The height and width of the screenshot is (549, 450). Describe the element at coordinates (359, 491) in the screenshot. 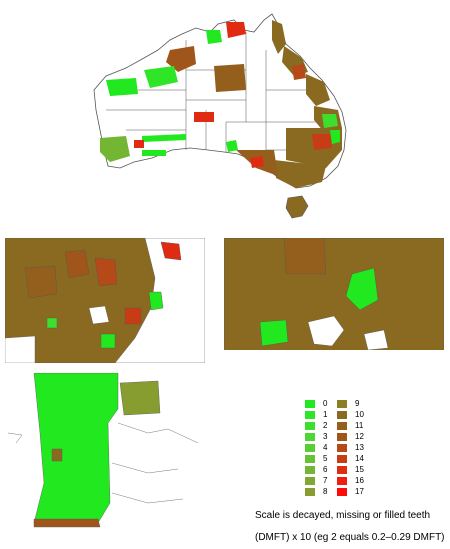

I see `legend-label: 17` at that location.